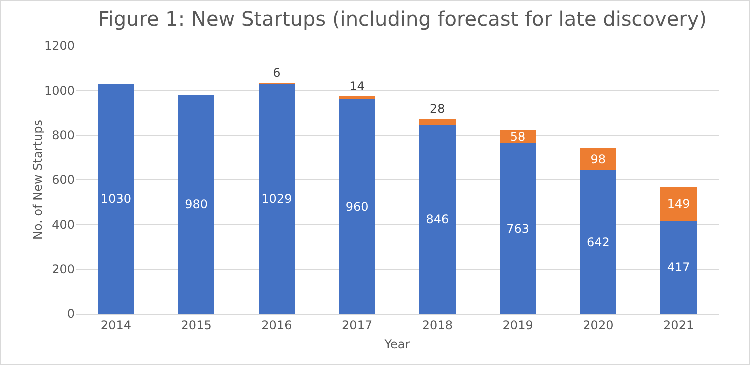  I want to click on x-tick-label: 2017, so click(357, 325).